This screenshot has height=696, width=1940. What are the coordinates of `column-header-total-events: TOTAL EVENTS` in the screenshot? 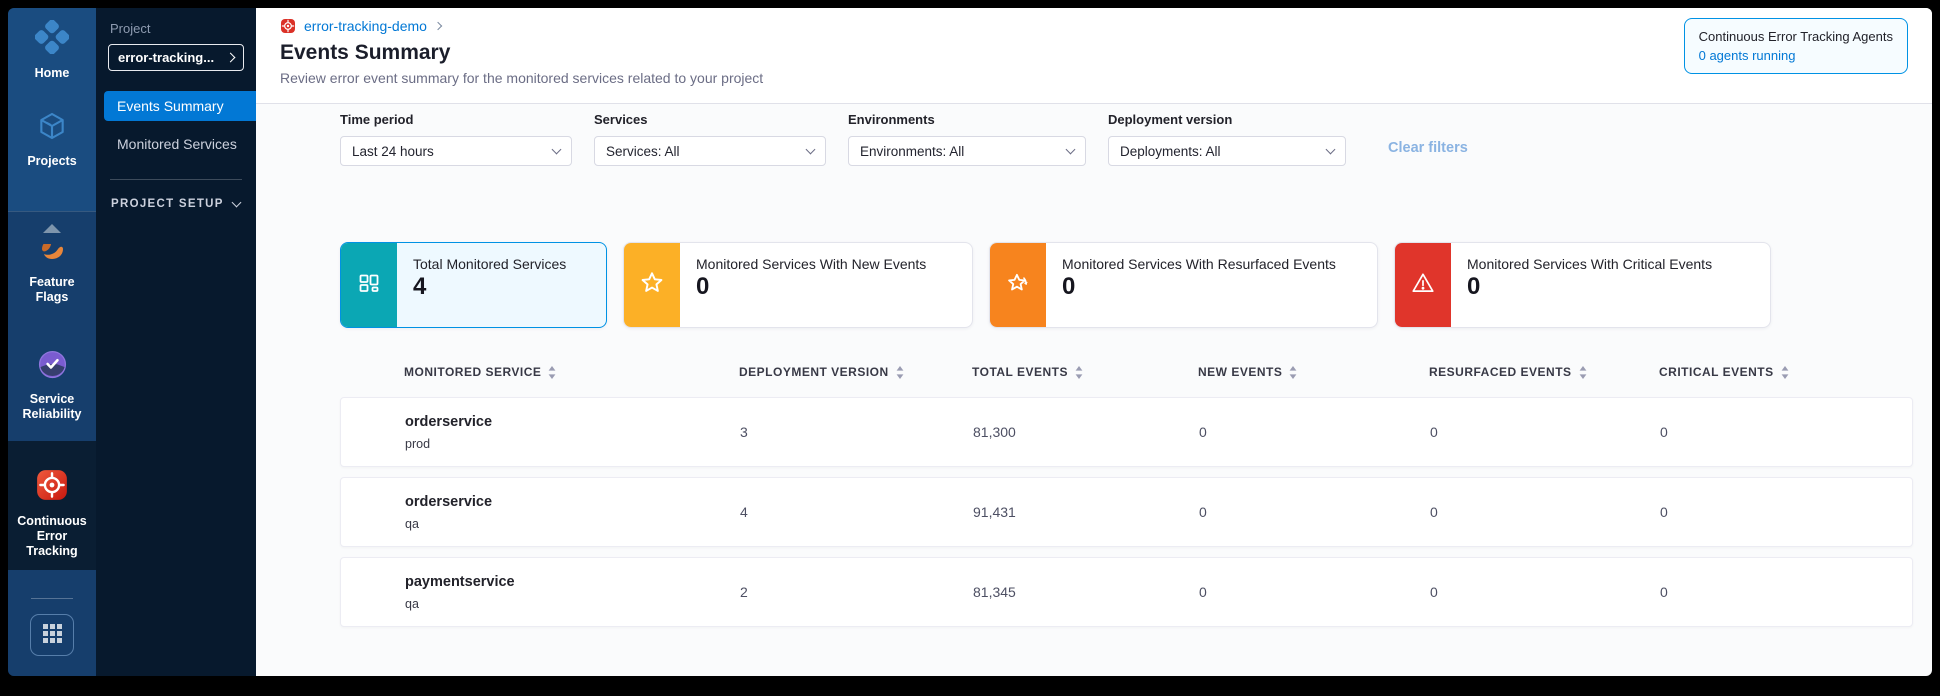 It's located at (1085, 372).